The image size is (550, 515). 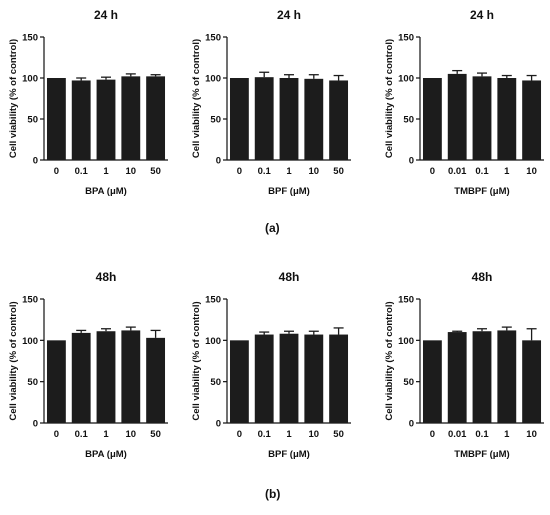 What do you see at coordinates (106, 454) in the screenshot?
I see `x-axis-title: BPA (μM)` at bounding box center [106, 454].